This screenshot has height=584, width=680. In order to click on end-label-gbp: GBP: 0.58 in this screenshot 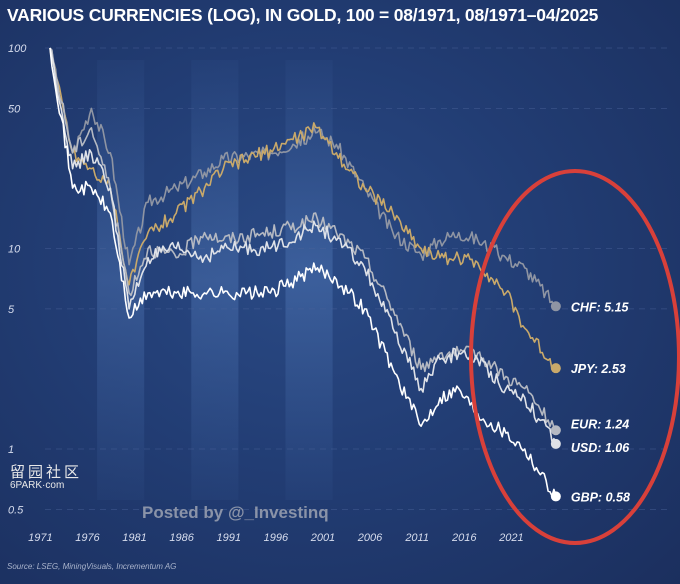, I will do `click(600, 497)`.